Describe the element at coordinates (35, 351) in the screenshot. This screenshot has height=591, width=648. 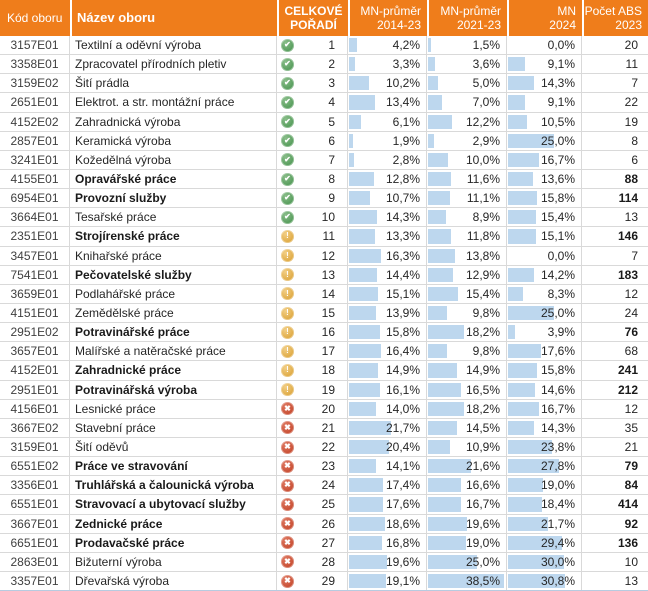
I see `field-code-cell: 3657E01` at that location.